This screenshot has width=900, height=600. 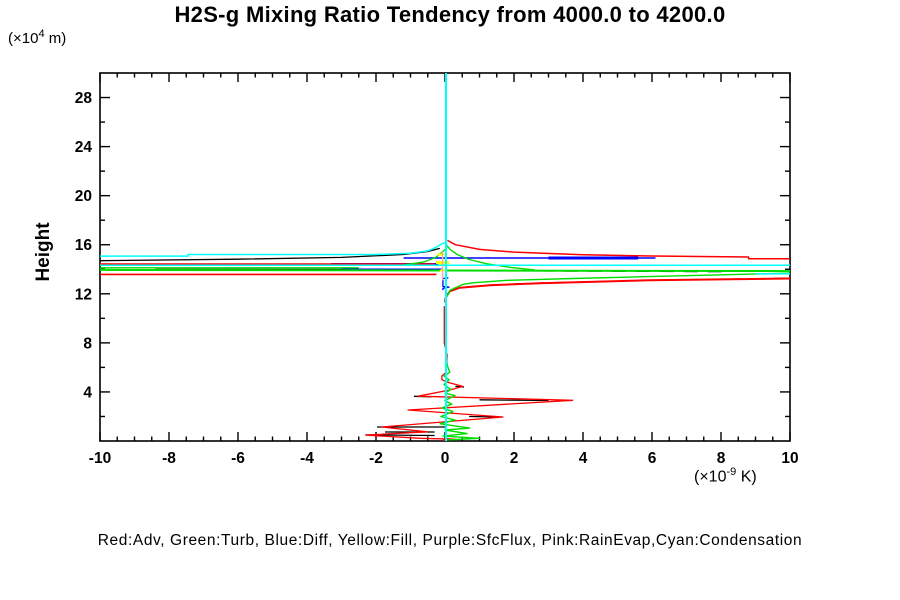 I want to click on x-tick-label: 10, so click(x=789, y=458).